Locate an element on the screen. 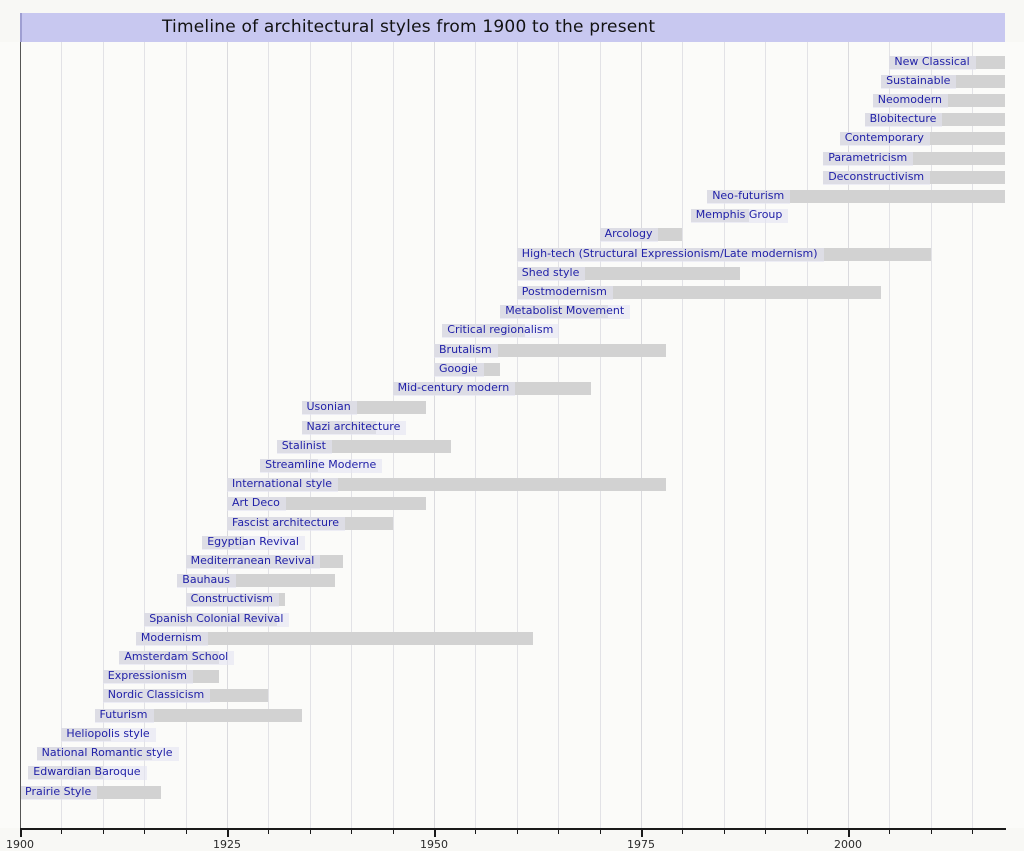 Image resolution: width=1024 pixels, height=851 pixels. style-label: Spanish Colonial Revival is located at coordinates (217, 619).